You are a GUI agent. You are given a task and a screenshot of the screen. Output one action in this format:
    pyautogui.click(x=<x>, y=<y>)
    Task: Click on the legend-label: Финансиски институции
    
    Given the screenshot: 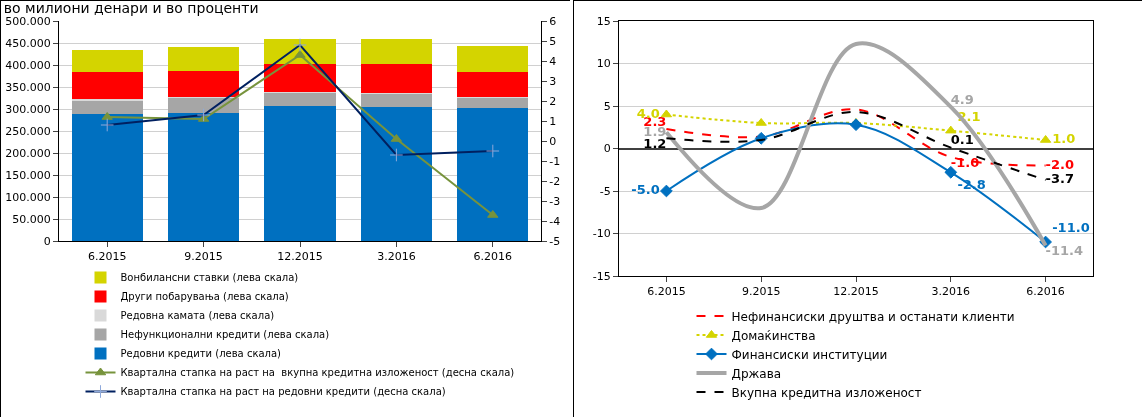 What is the action you would take?
    pyautogui.click(x=809, y=354)
    